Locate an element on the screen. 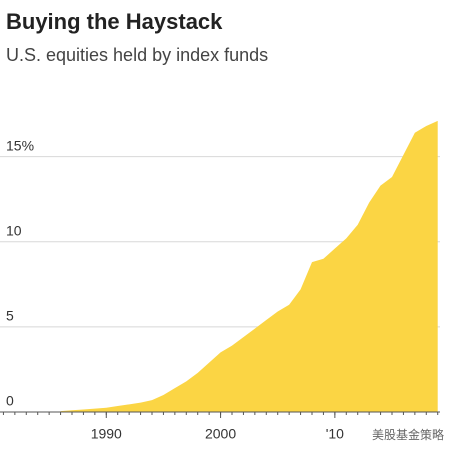 This screenshot has height=456, width=449. chart-subtitle: U.S. equities held by index funds is located at coordinates (137, 55).